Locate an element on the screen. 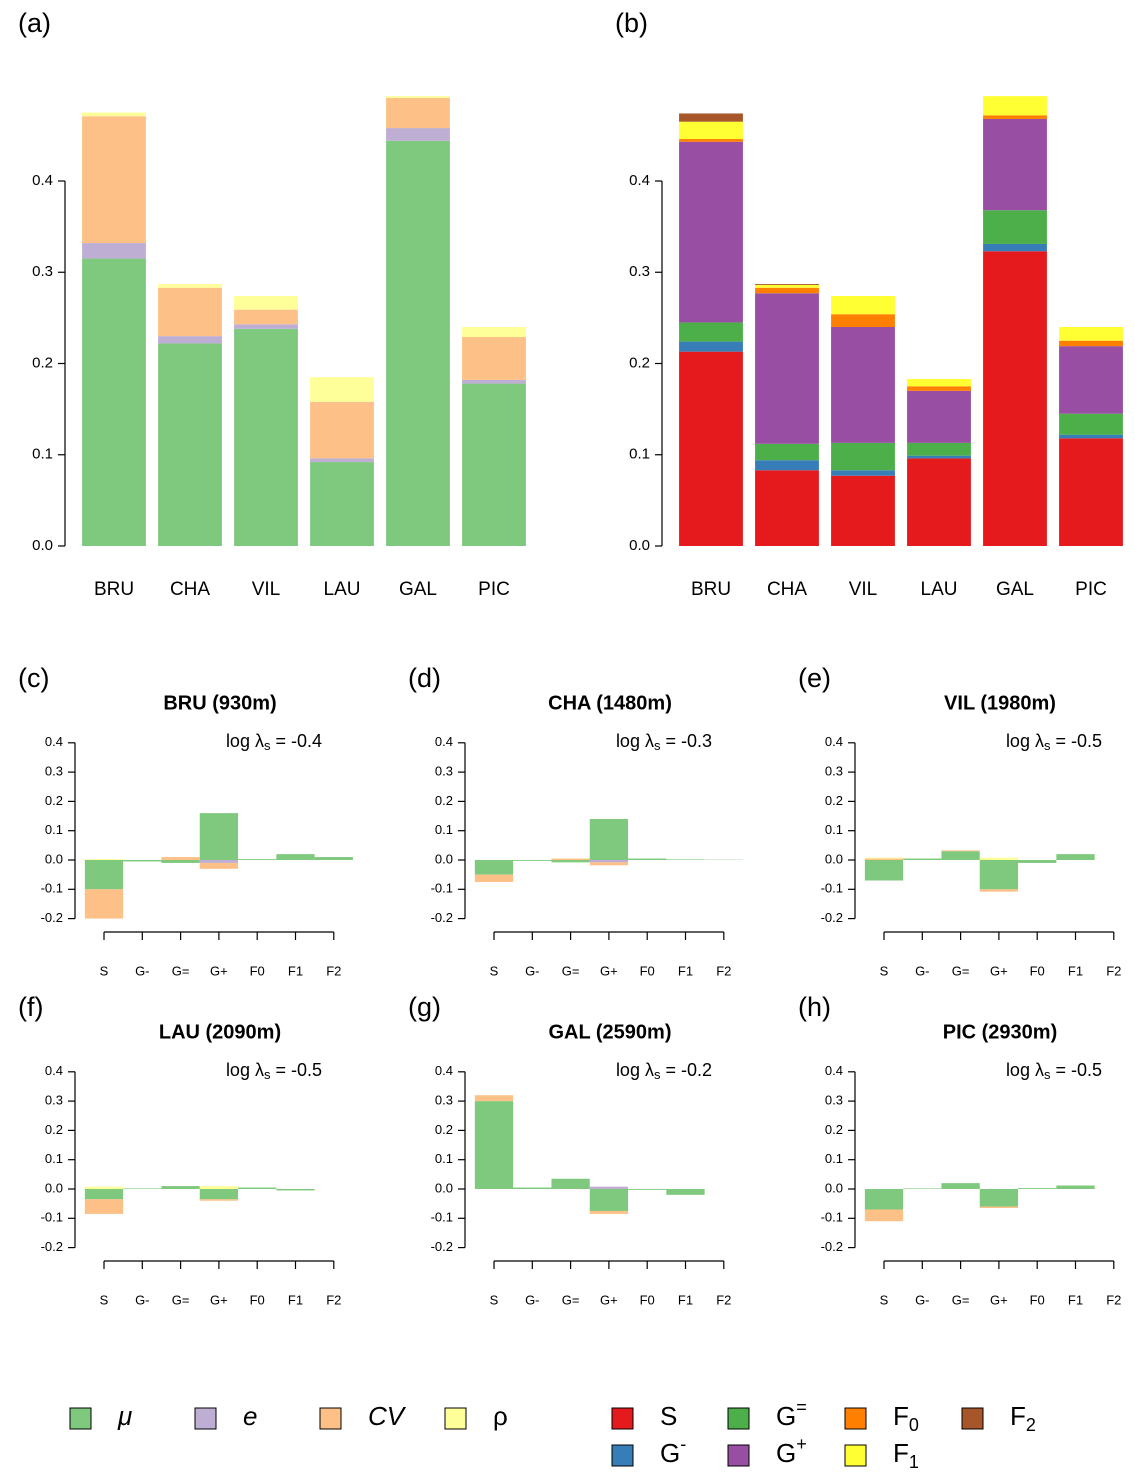  panel-title: PIC (2930m) is located at coordinates (1000, 1032).